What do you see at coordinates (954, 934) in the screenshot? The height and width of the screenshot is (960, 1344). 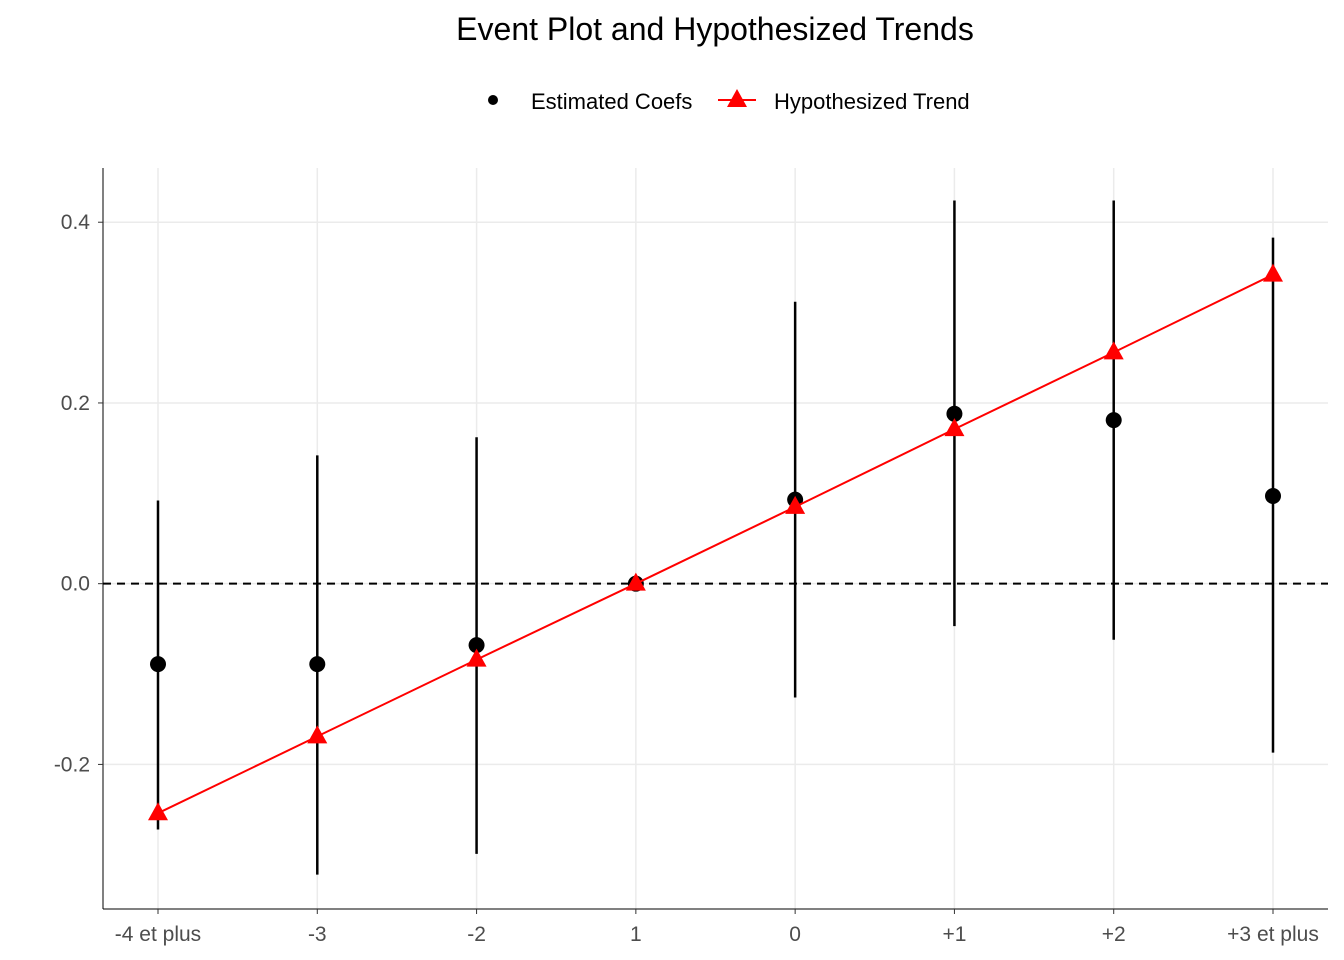 I see `x-tick-label: +1` at bounding box center [954, 934].